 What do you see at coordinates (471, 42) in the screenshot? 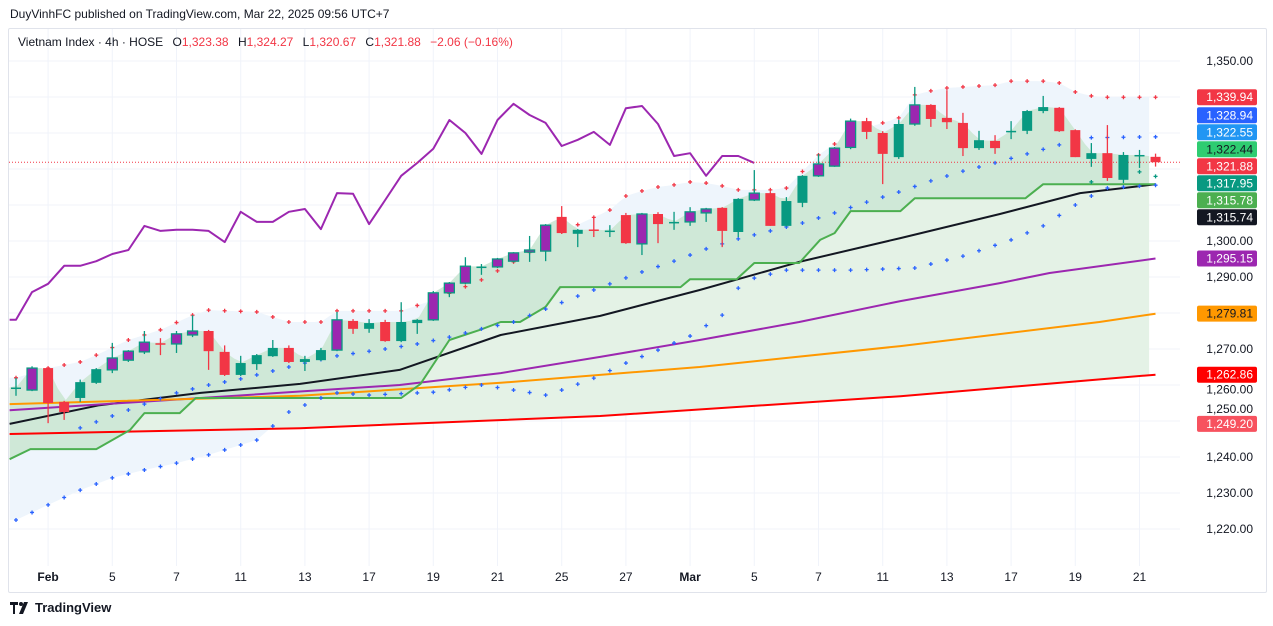
I see `change-value: −2.06 (−0.16%)` at bounding box center [471, 42].